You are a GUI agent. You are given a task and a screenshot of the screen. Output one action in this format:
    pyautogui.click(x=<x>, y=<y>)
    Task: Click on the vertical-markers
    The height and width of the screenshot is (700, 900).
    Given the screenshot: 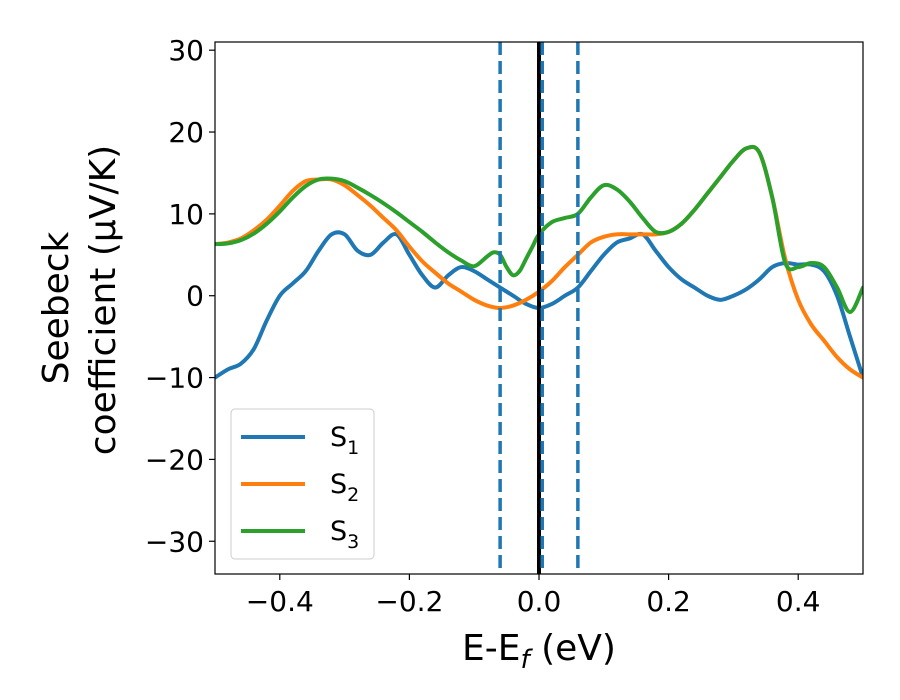 What is the action you would take?
    pyautogui.click(x=539, y=308)
    